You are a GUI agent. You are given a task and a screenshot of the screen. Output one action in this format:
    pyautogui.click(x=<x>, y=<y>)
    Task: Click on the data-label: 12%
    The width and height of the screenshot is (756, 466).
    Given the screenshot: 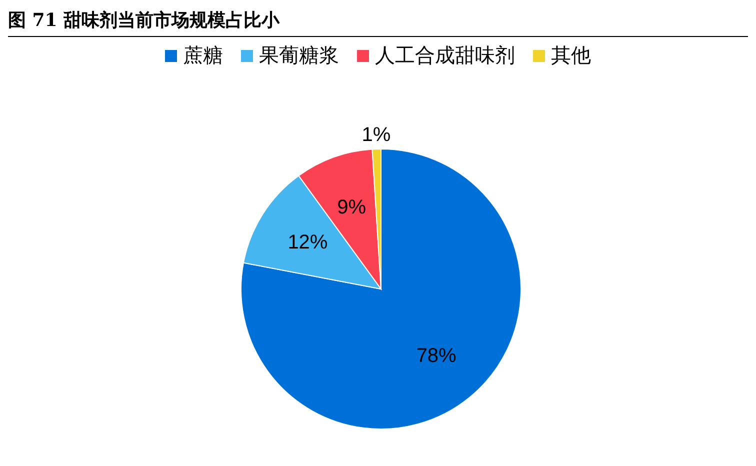 What is the action you would take?
    pyautogui.click(x=308, y=242)
    